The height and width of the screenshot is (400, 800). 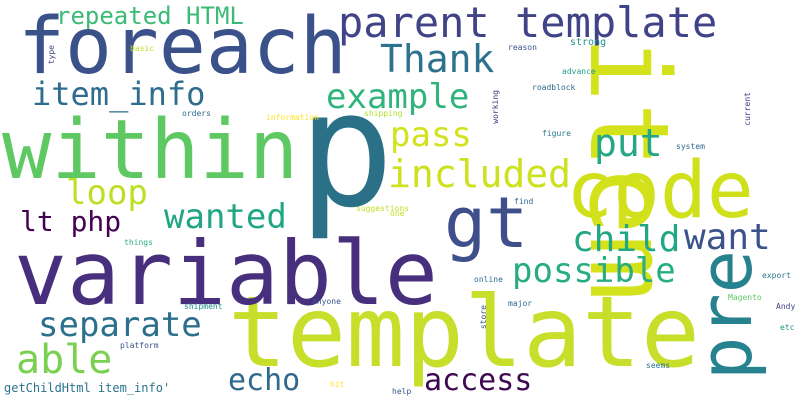 What do you see at coordinates (554, 87) in the screenshot?
I see `word-roadblock: roadblock` at bounding box center [554, 87].